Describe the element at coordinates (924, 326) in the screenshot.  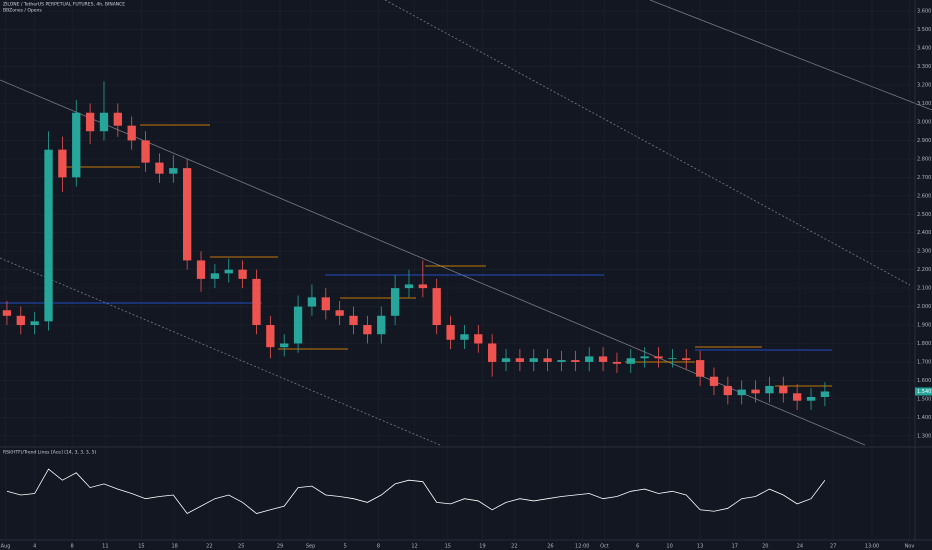
I see `y-tick-label: 1.900` at that location.